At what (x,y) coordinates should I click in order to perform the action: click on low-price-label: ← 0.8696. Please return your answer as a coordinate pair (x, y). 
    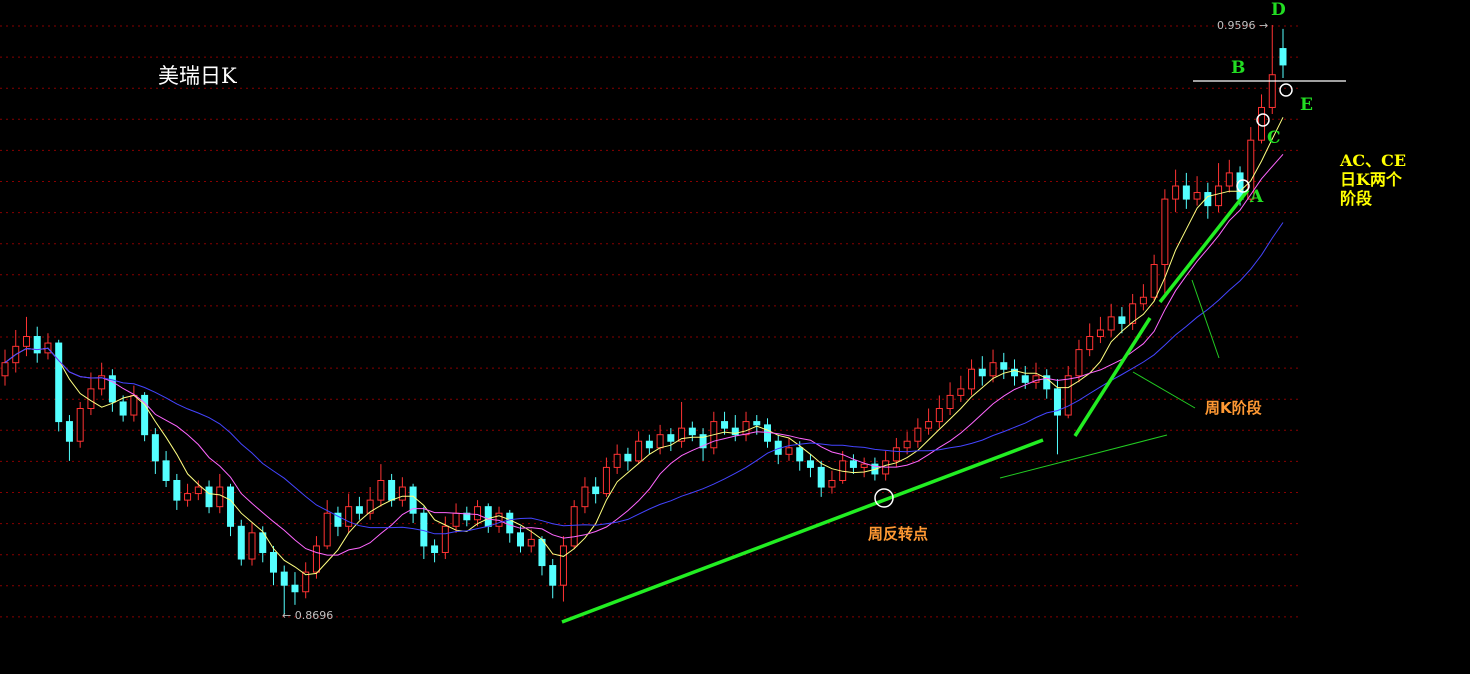
    Looking at the image, I should click on (308, 615).